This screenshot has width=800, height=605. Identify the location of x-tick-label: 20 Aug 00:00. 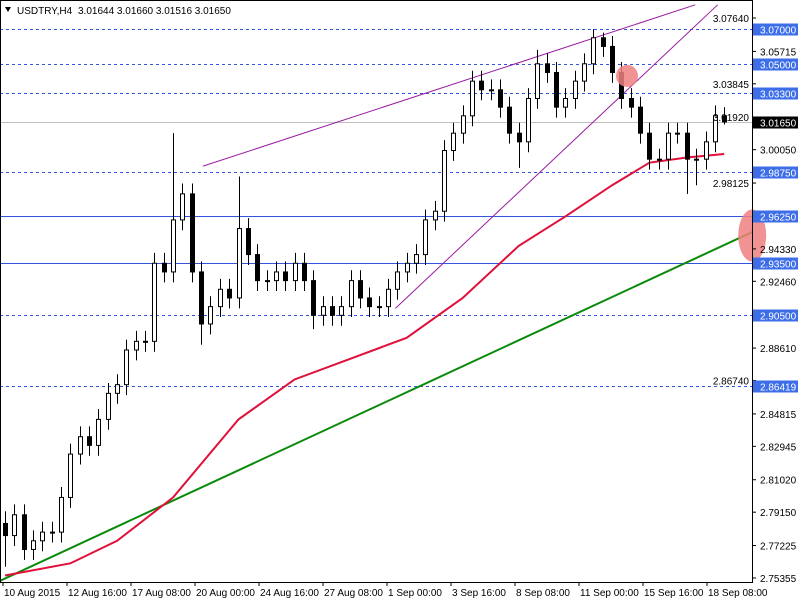
(225, 593).